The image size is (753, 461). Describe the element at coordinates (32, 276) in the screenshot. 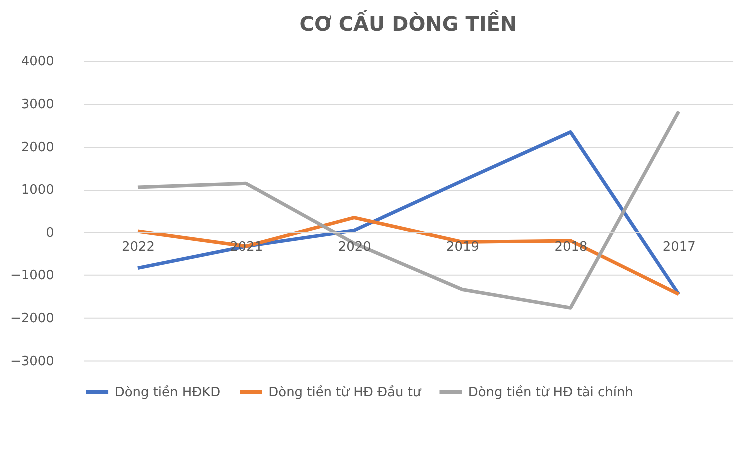

I see `y-tick-label: −1000` at that location.